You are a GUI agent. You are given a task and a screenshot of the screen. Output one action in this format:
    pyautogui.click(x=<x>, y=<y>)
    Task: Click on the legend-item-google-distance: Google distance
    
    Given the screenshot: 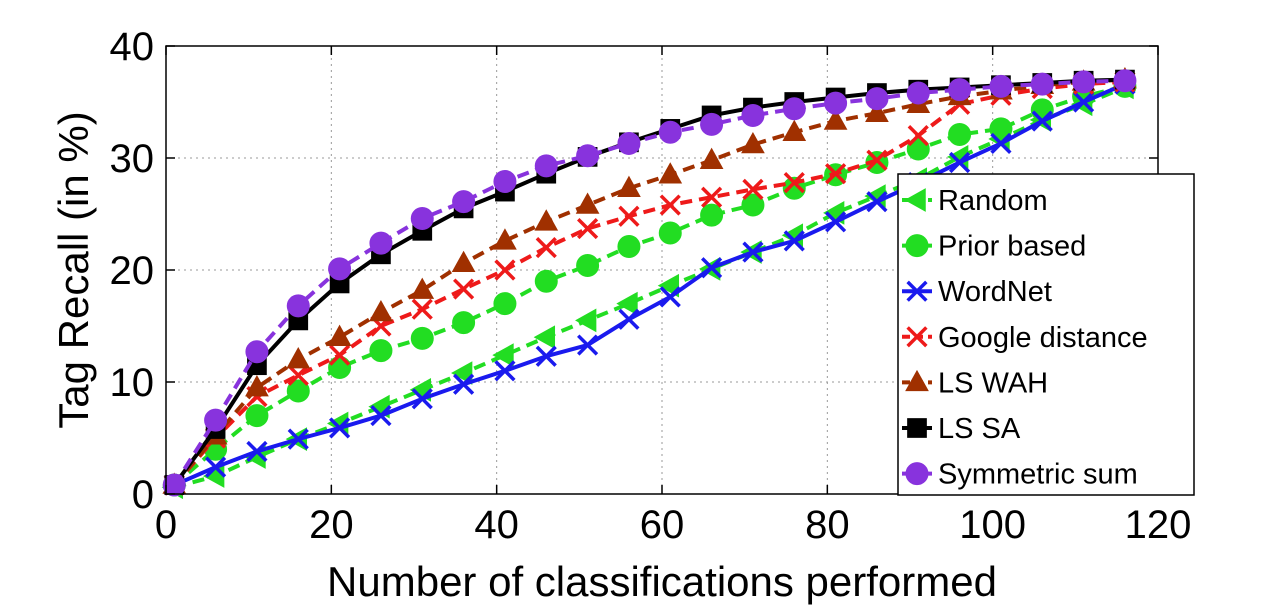 What is the action you would take?
    pyautogui.click(x=1025, y=338)
    